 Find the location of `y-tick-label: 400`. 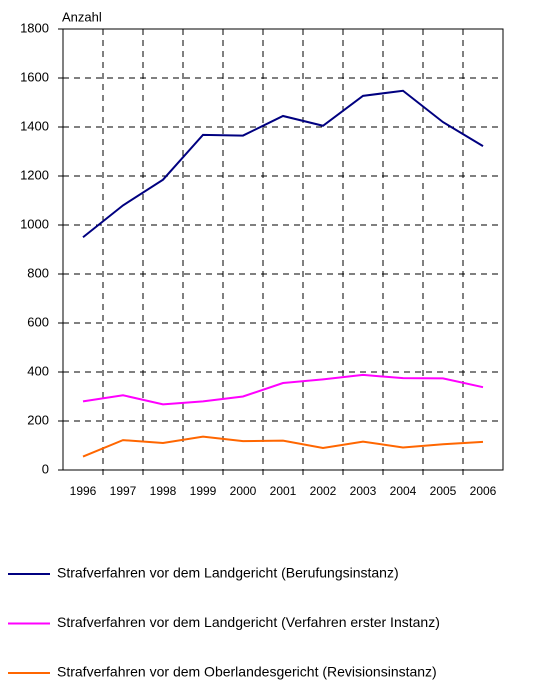

y-tick-label: 400 is located at coordinates (38, 370).